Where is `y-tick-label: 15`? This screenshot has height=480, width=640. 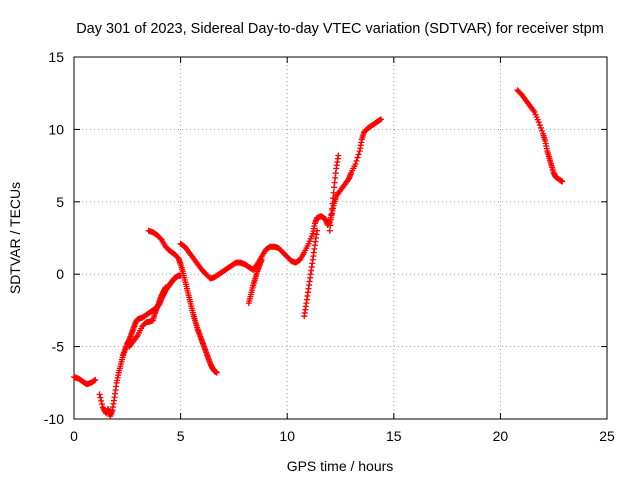 y-tick-label: 15 is located at coordinates (56, 57).